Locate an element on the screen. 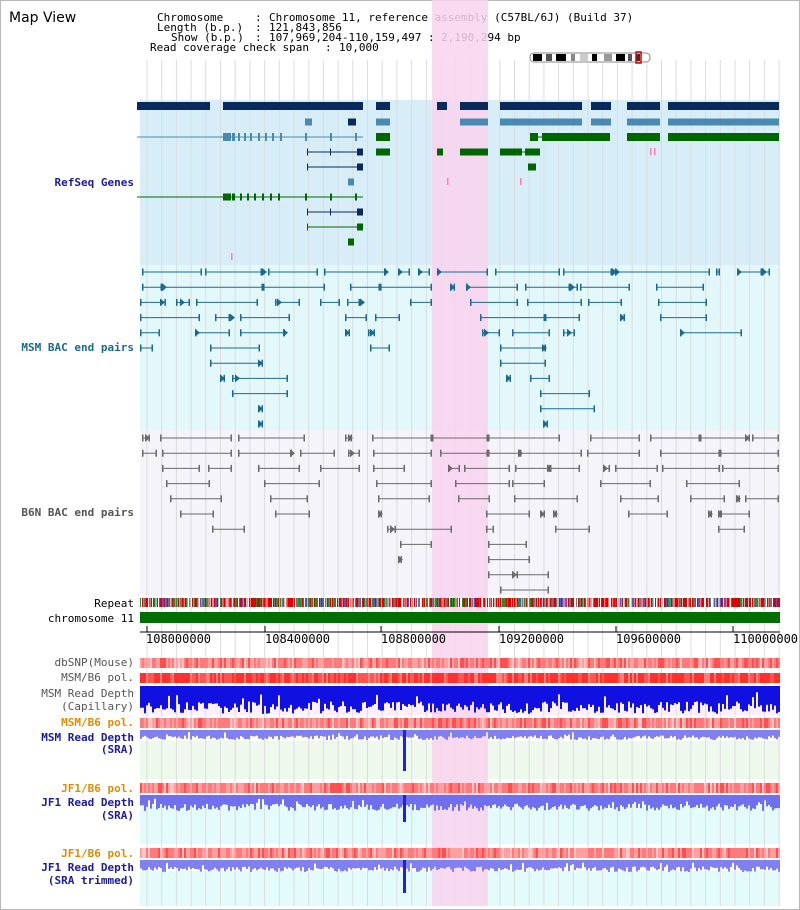 This screenshot has height=910, width=800. track-label-jf1-b6-pol-2: JF1/B6 pol. is located at coordinates (97, 853).